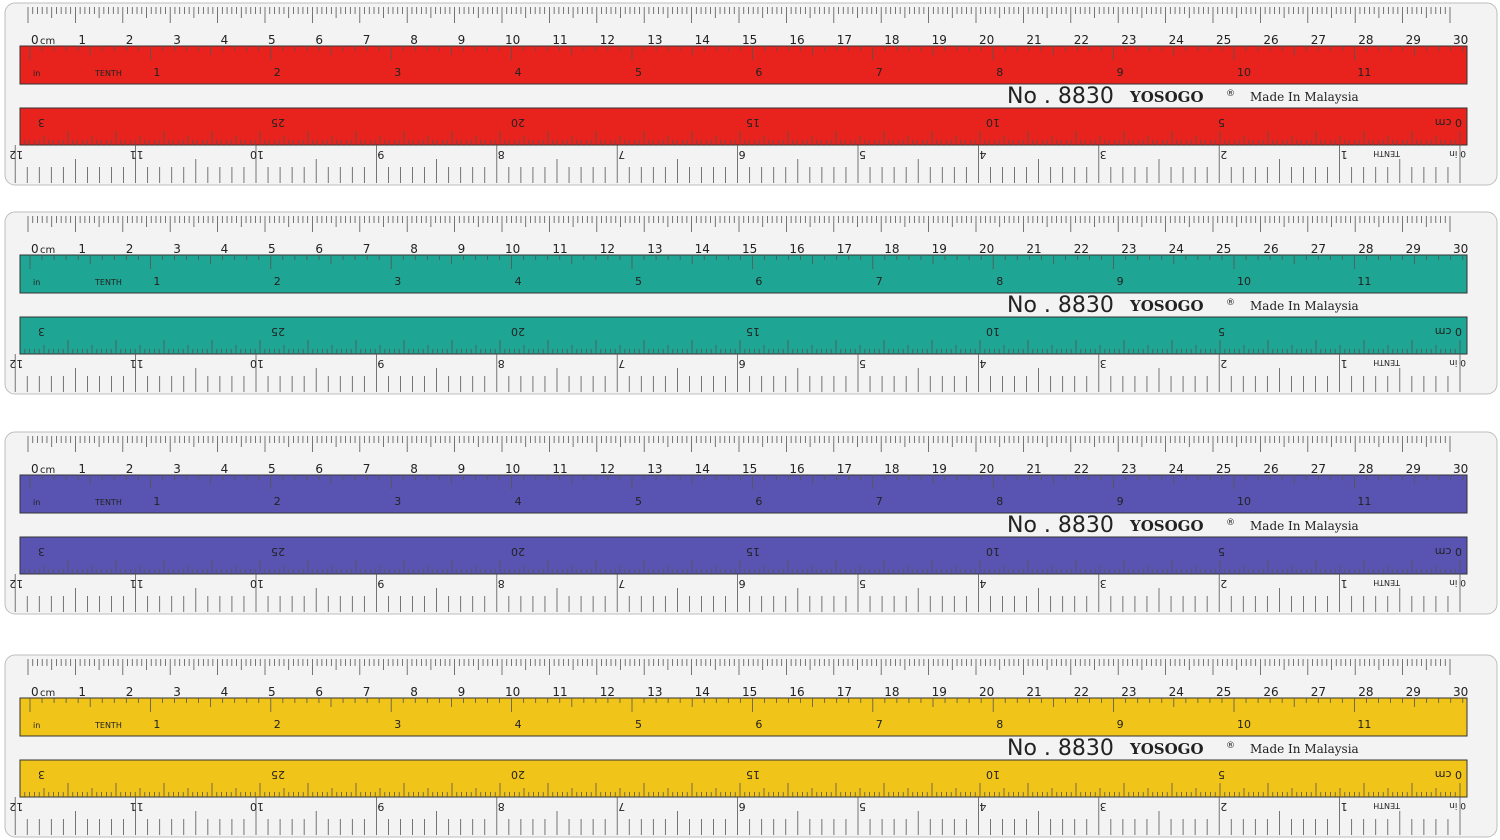 Image resolution: width=1500 pixels, height=840 pixels. Describe the element at coordinates (742, 154) in the screenshot. I see `bottom-label: 6` at that location.